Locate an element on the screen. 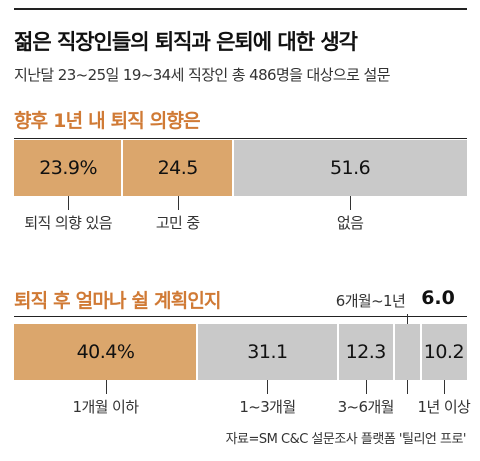 The image size is (480, 461). top-rule is located at coordinates (240, 9).